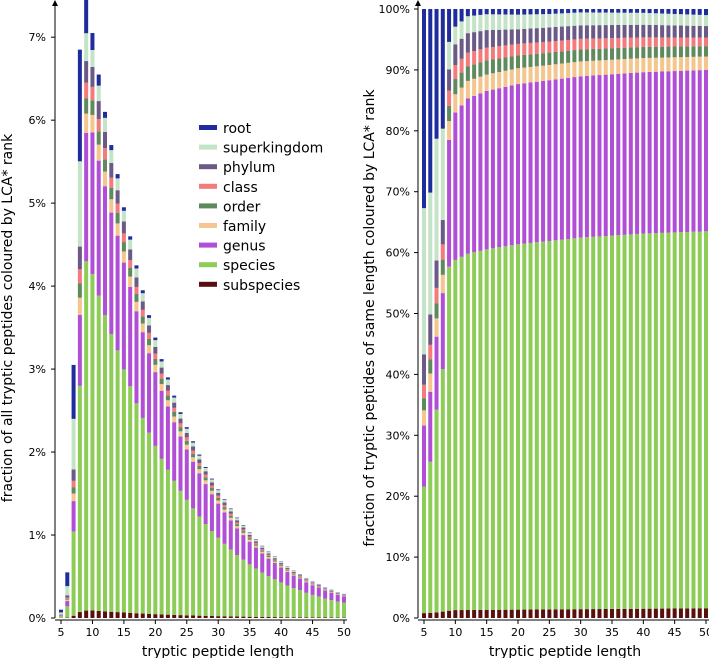 The width and height of the screenshot is (709, 658). What do you see at coordinates (249, 266) in the screenshot?
I see `legend-label-species: species` at bounding box center [249, 266].